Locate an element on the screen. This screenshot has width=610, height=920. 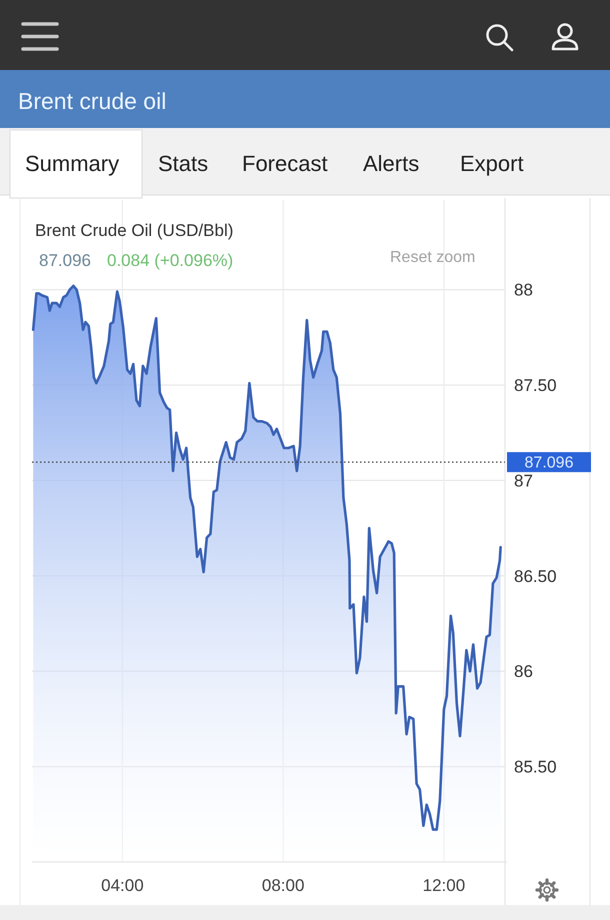
x-tick-label: 12:00 is located at coordinates (444, 885).